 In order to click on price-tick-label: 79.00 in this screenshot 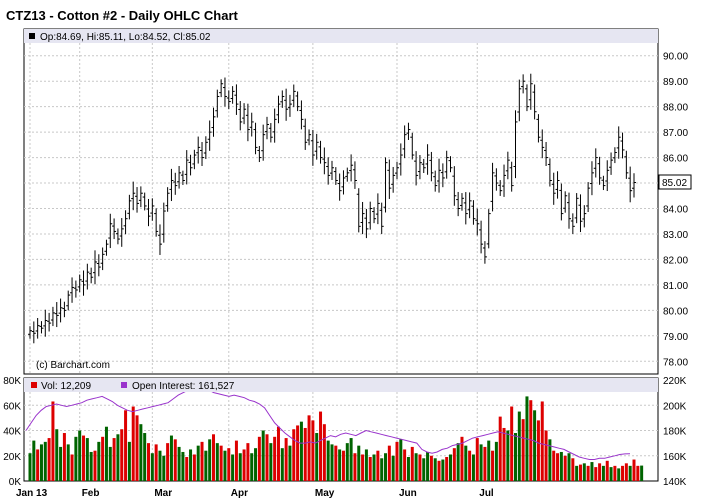, I will do `click(675, 337)`.